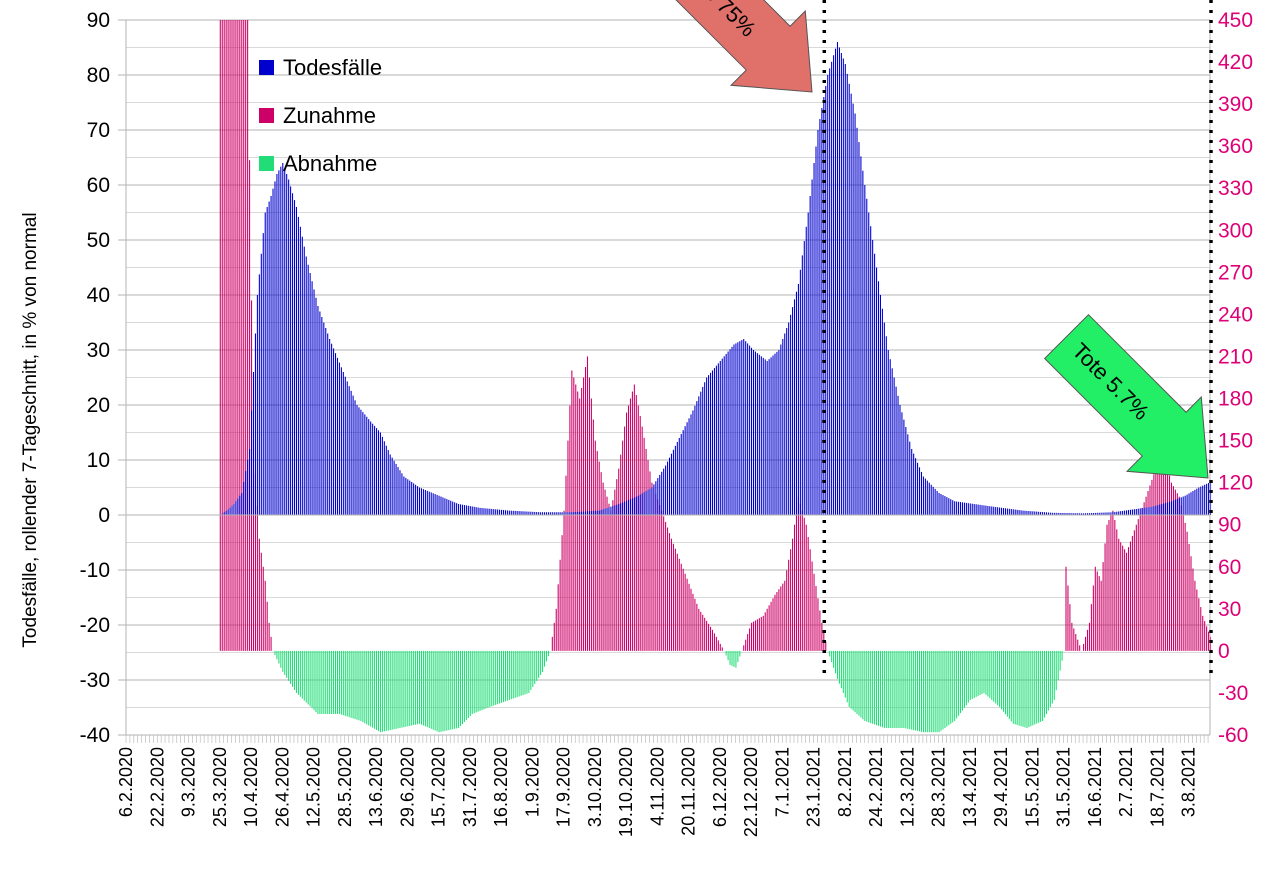 The image size is (1277, 876). I want to click on x-tick-label: 25.3.2020, so click(220, 787).